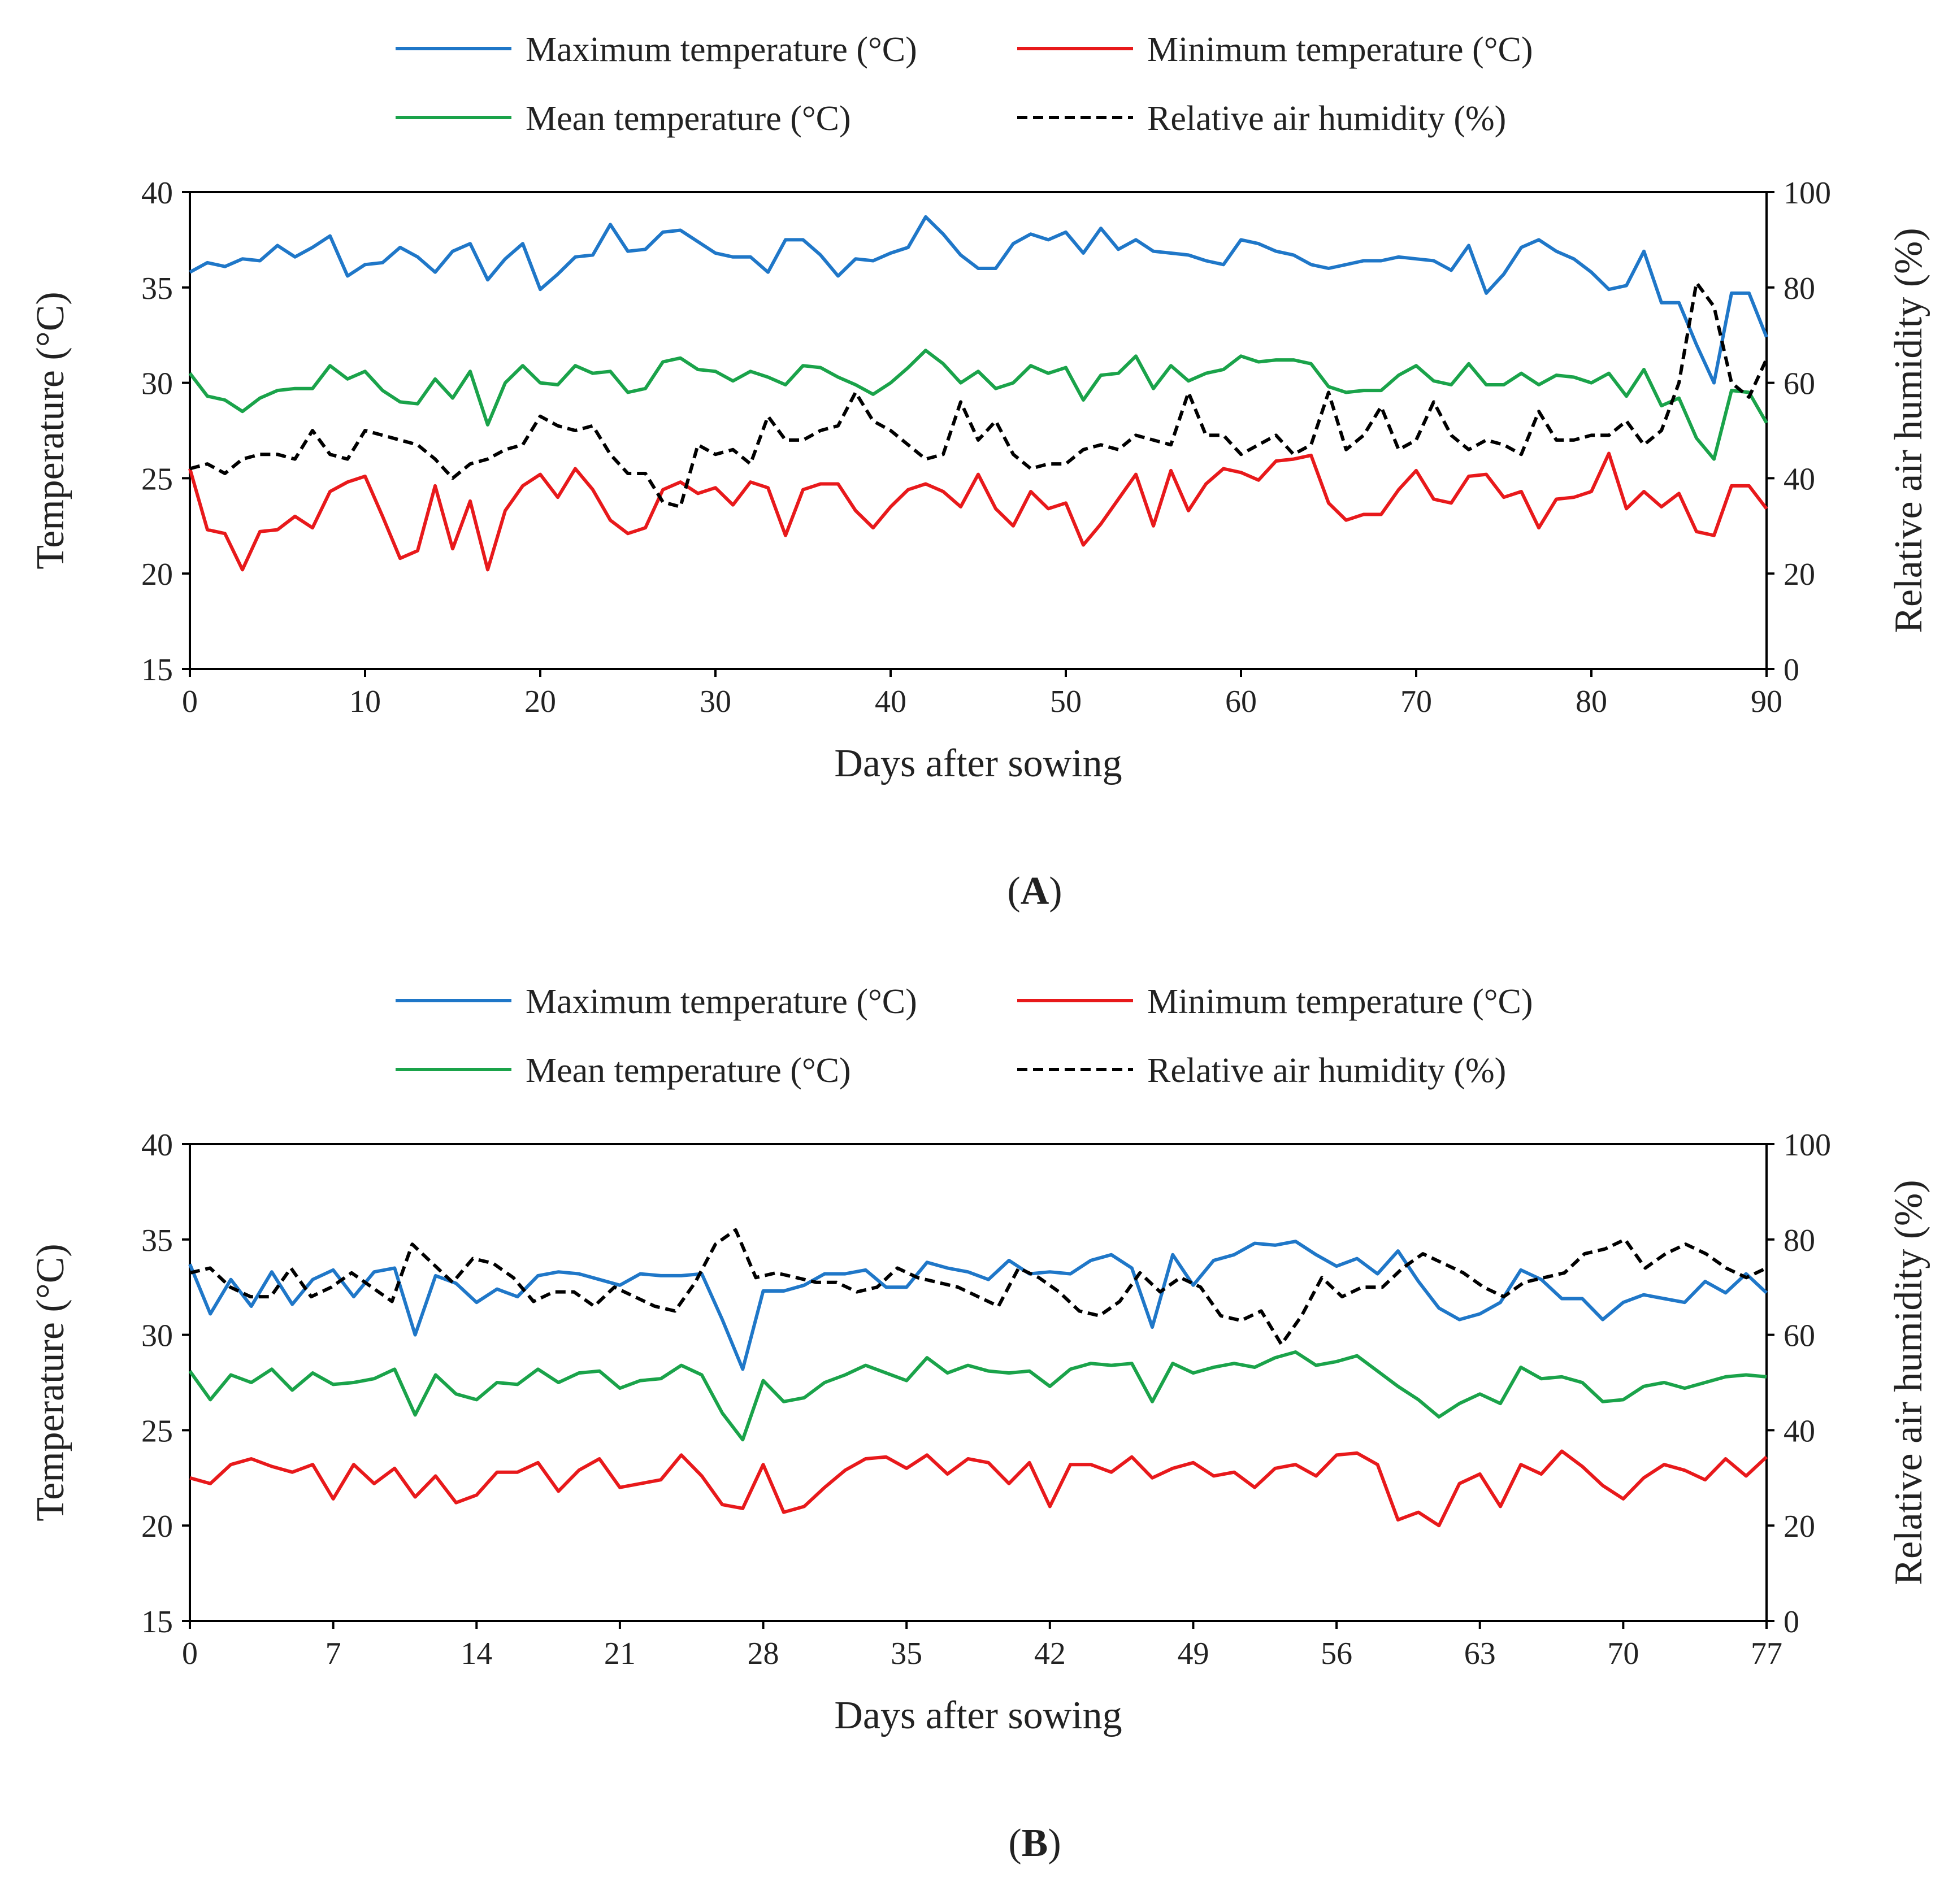 The width and height of the screenshot is (1957, 1904). I want to click on chart-a-ytick-label: 20, so click(157, 574).